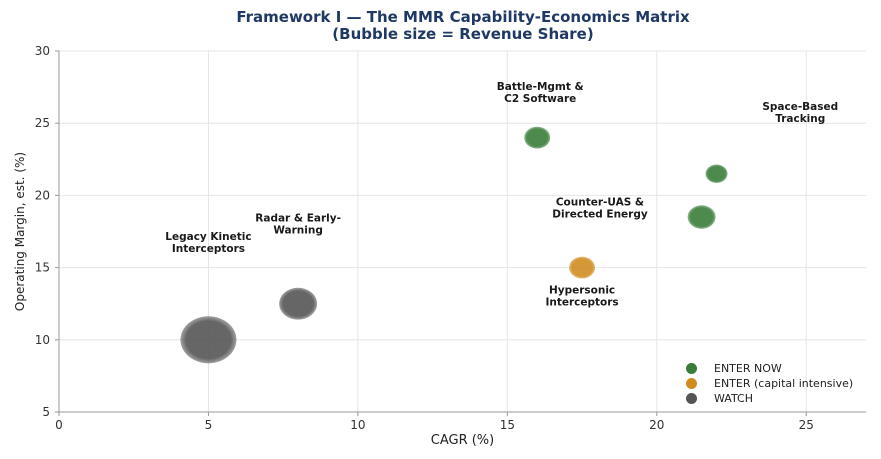  I want to click on y-tick-label: 25, so click(42, 123).